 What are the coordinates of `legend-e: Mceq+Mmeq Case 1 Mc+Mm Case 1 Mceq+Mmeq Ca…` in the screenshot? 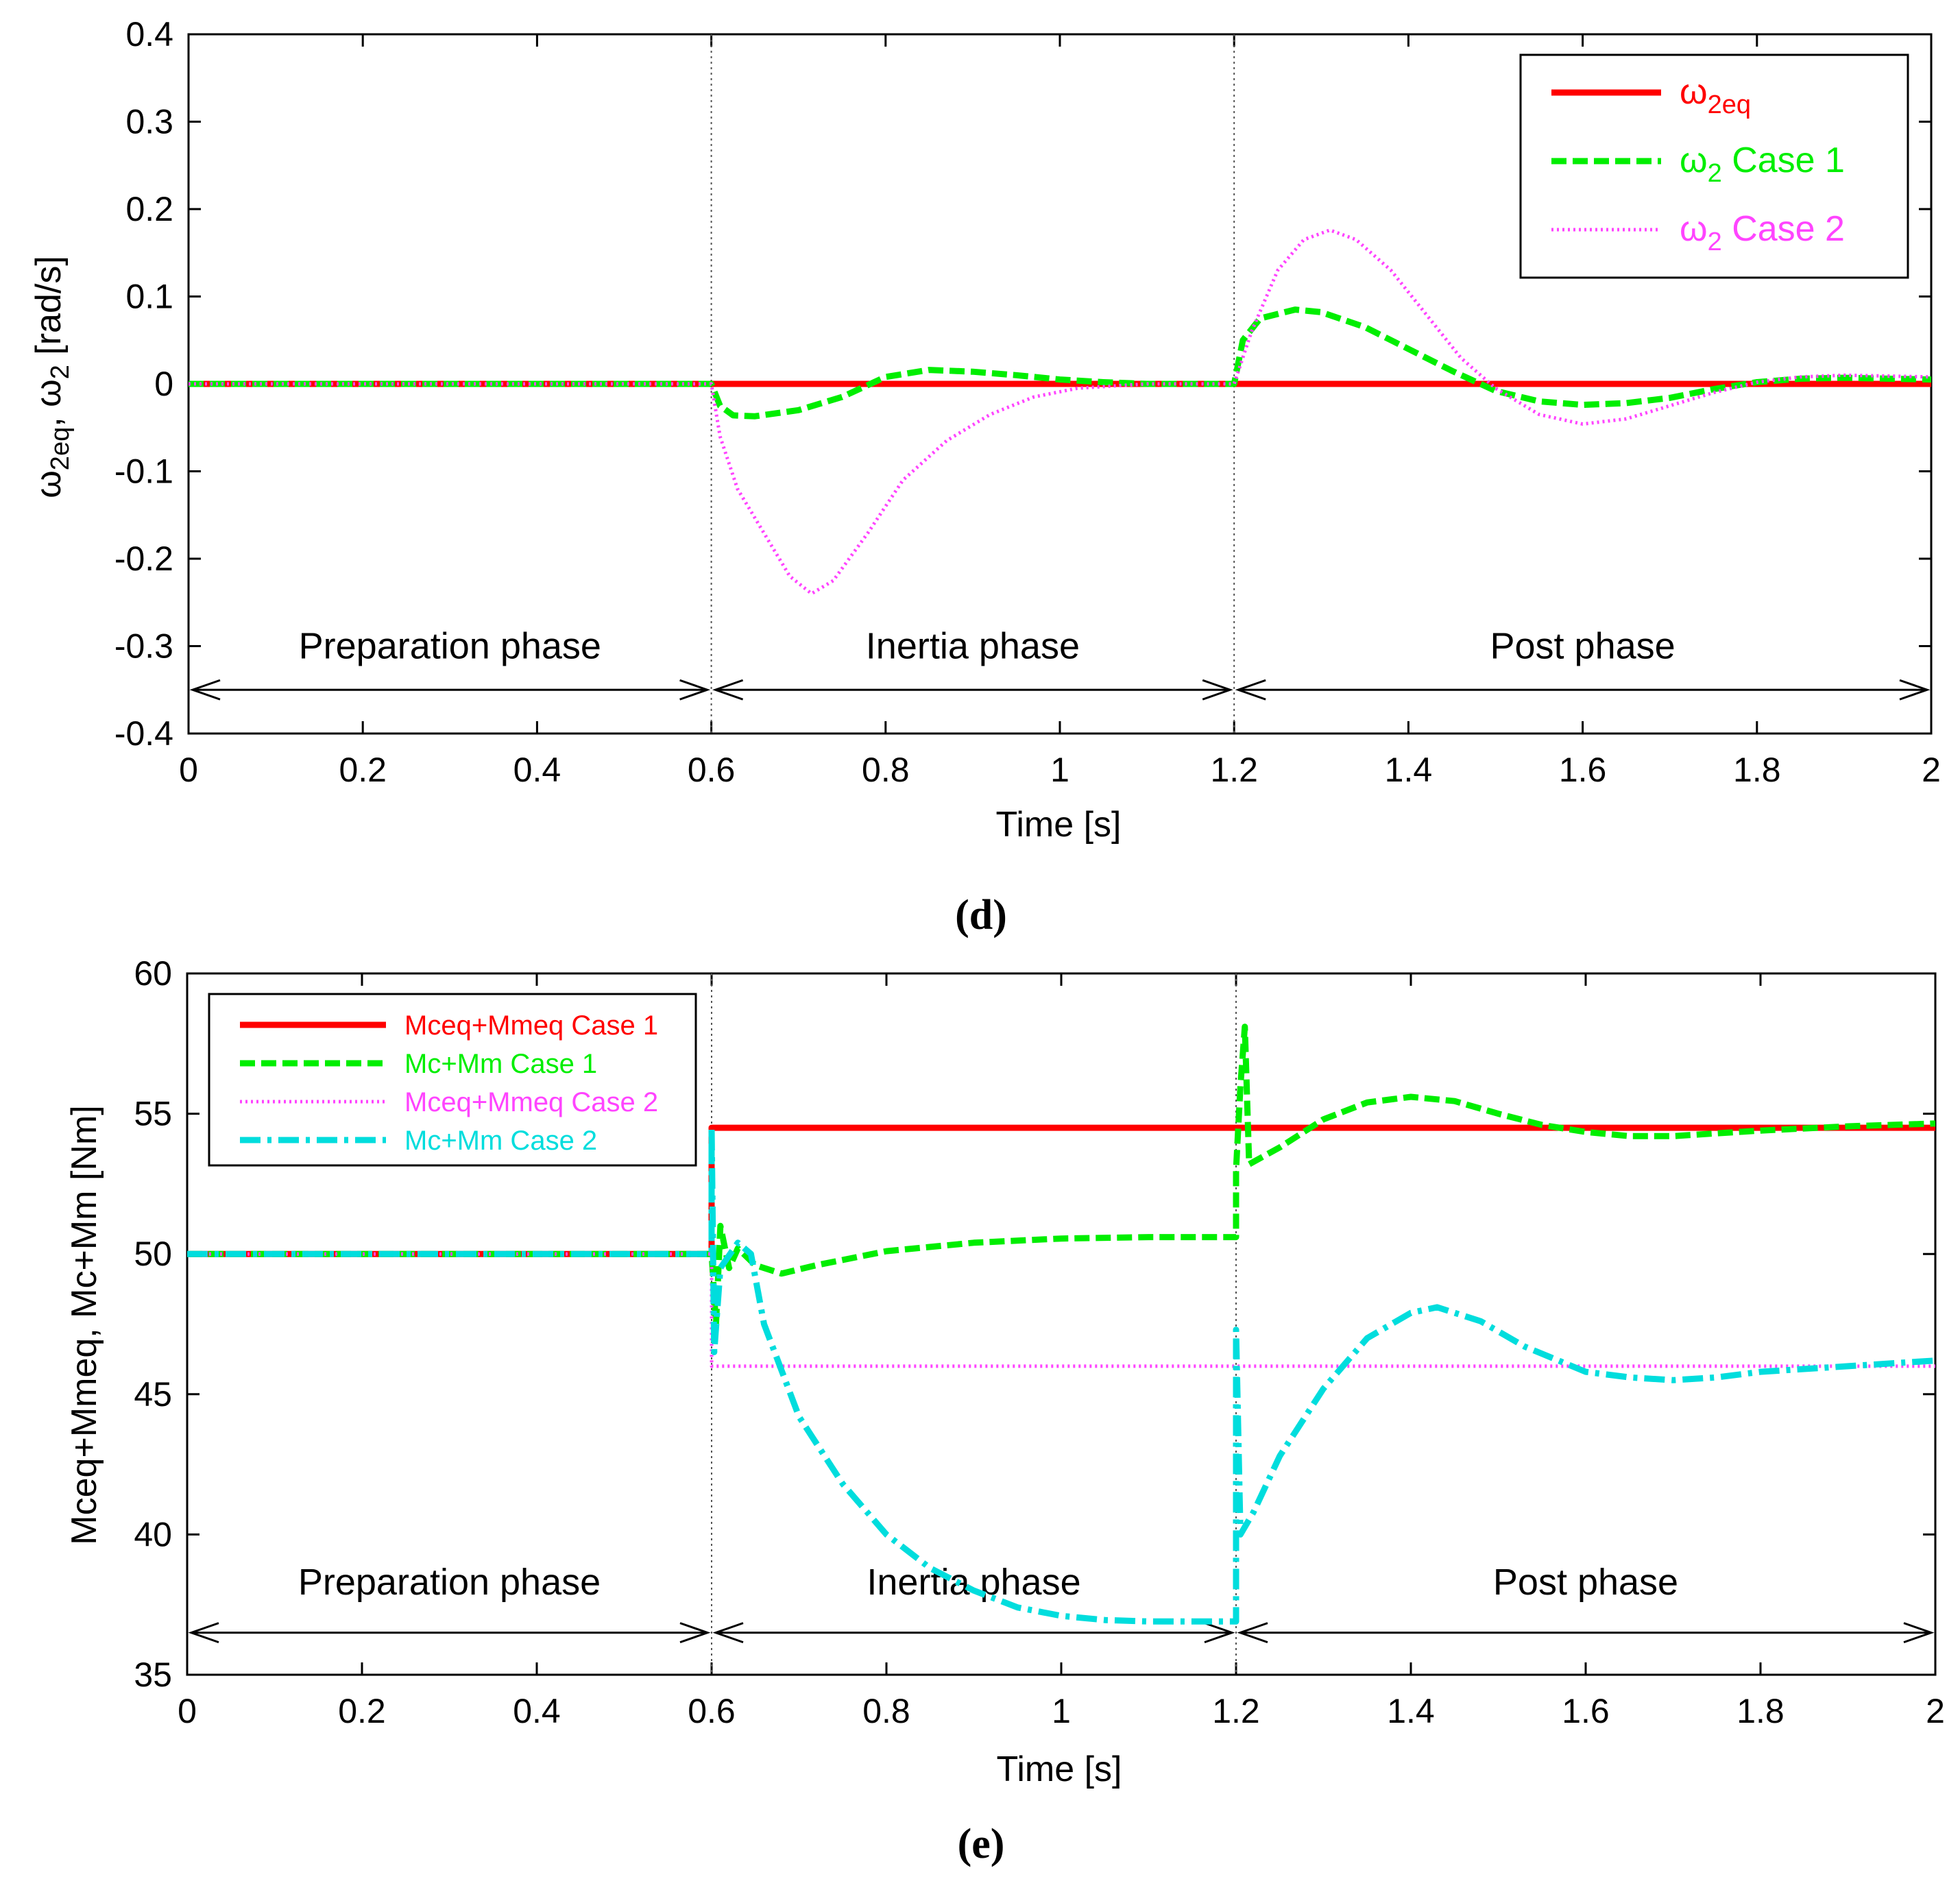 It's located at (452, 1080).